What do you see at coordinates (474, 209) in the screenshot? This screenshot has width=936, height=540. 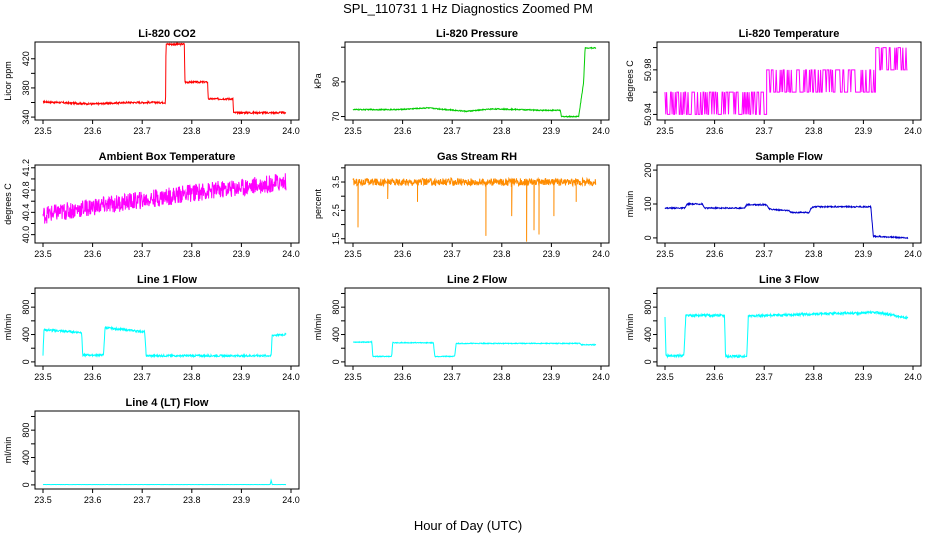 I see `series-line-gas-stream-rh` at bounding box center [474, 209].